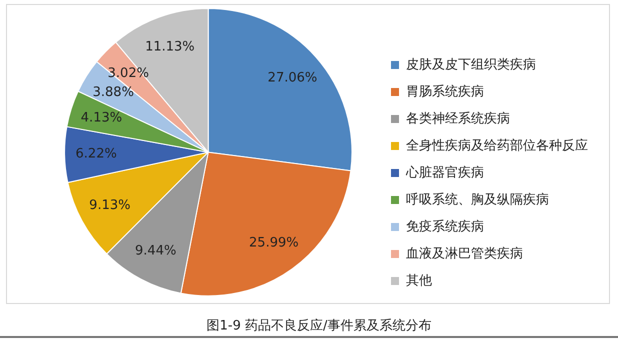  I want to click on data-label: 25.99%, so click(274, 242).